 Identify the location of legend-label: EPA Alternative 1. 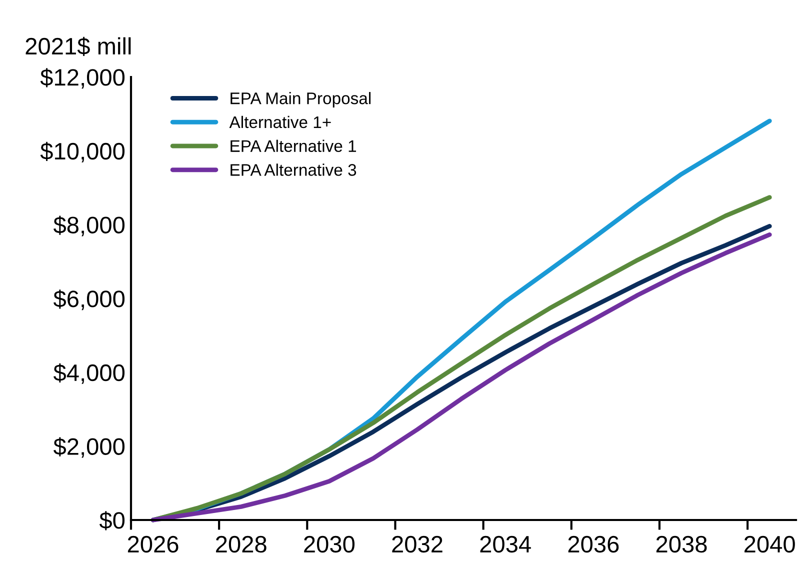
(293, 146).